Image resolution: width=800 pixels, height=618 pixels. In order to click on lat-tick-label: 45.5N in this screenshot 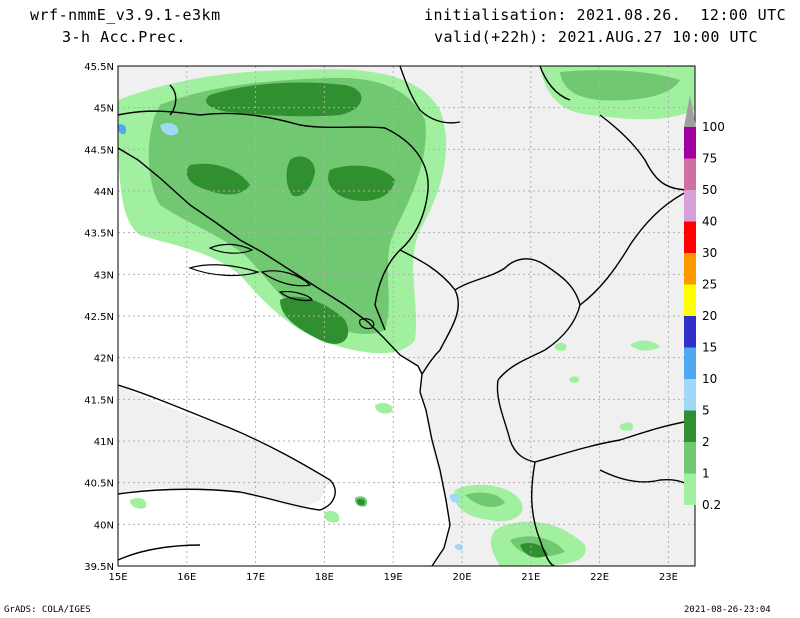, I will do `click(99, 67)`.